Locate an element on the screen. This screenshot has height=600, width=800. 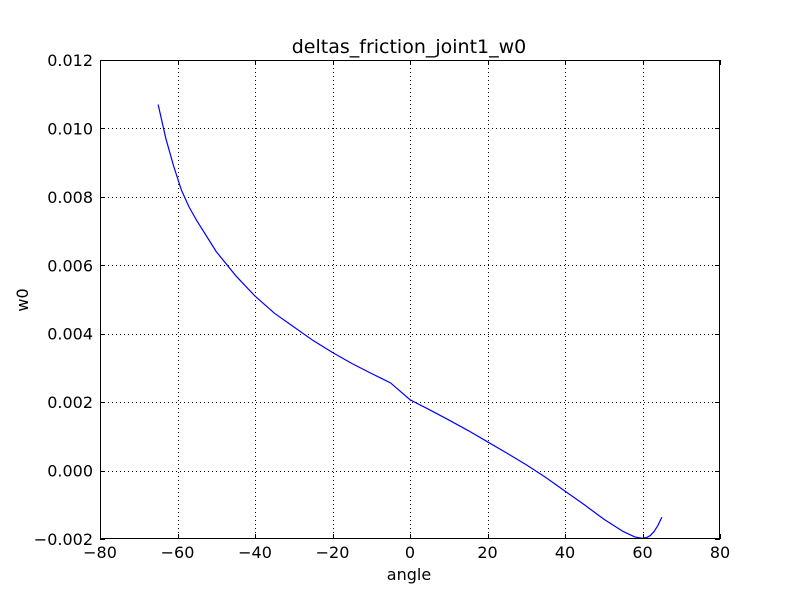
x-axis-label: angle is located at coordinates (409, 574).